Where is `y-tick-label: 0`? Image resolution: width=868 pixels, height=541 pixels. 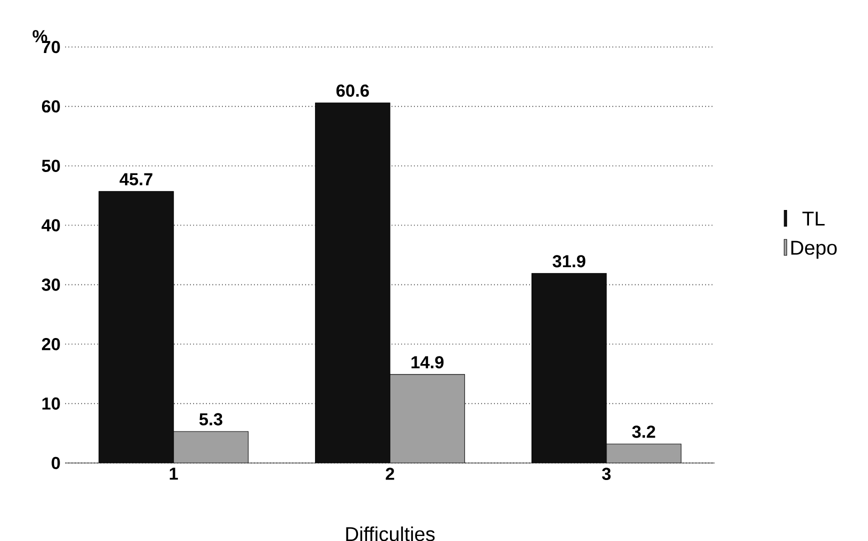 y-tick-label: 0 is located at coordinates (56, 463).